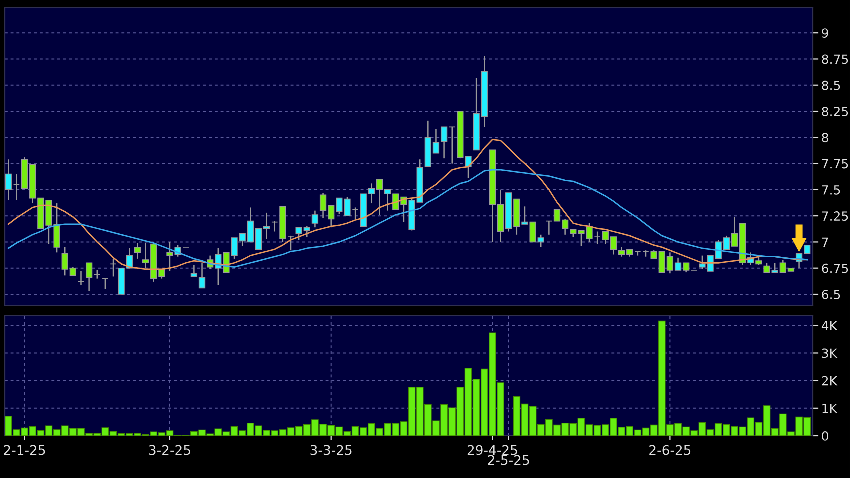  What do you see at coordinates (169, 450) in the screenshot?
I see `x-tick-label: 3-2-25` at bounding box center [169, 450].